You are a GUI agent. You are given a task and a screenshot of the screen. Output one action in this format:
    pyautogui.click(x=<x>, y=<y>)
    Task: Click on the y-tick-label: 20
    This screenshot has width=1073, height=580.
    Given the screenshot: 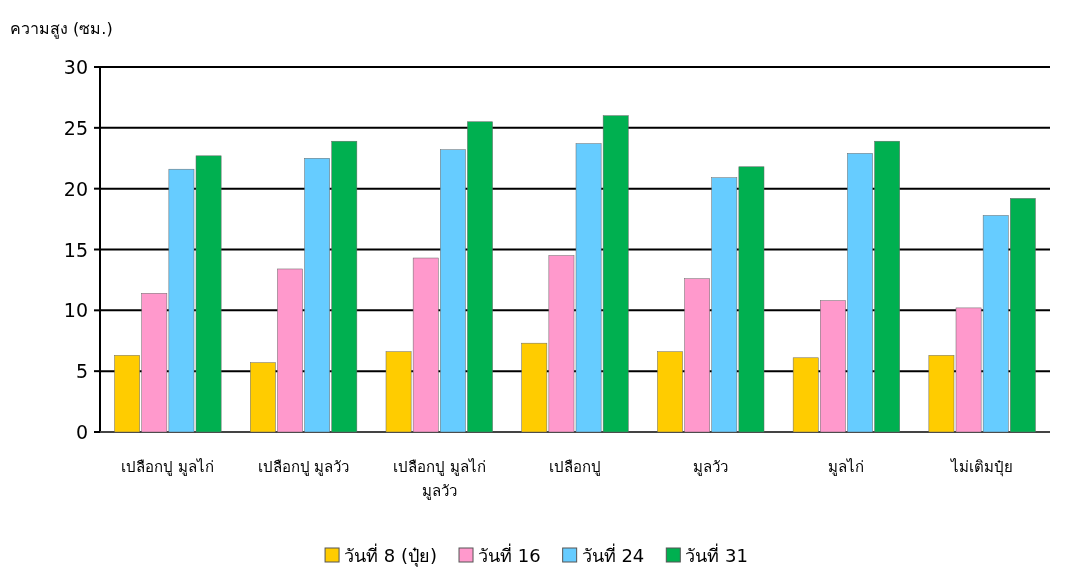 What is the action you would take?
    pyautogui.click(x=75, y=188)
    